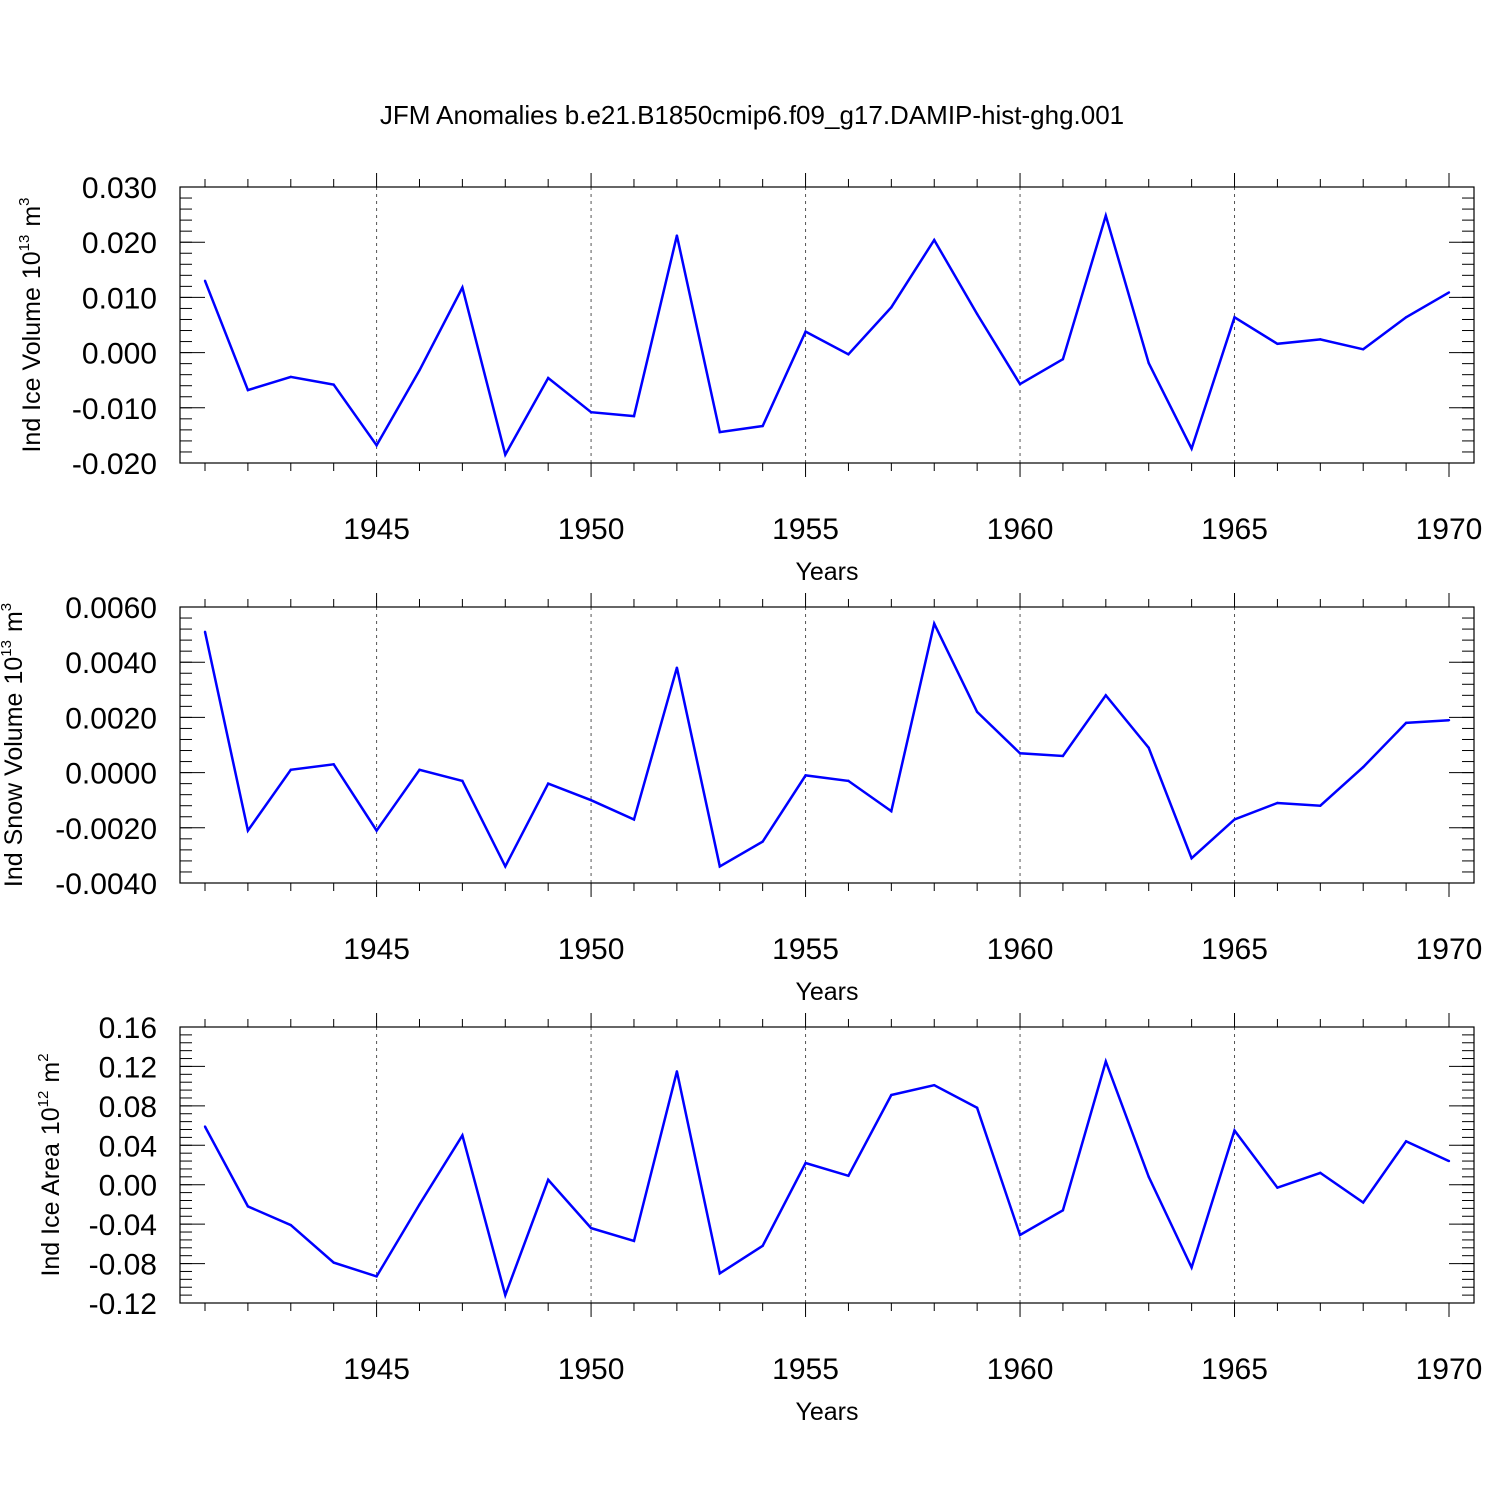  I want to click on y-tick-label: 0.04, so click(128, 1146).